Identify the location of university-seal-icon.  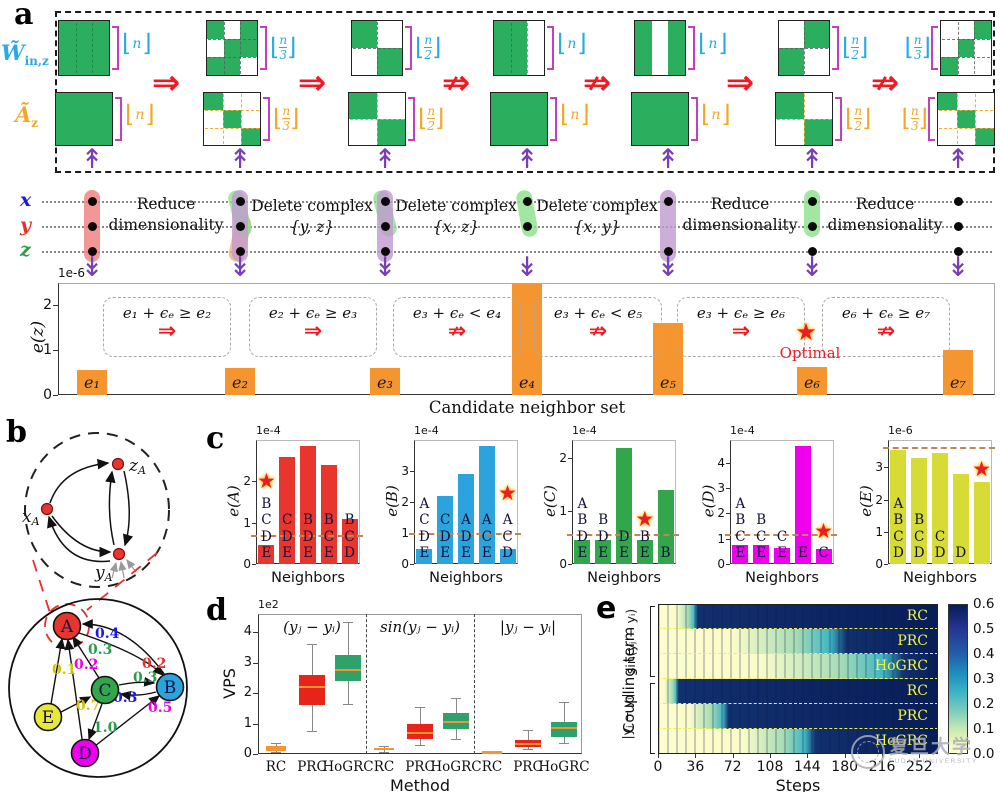
(868, 752).